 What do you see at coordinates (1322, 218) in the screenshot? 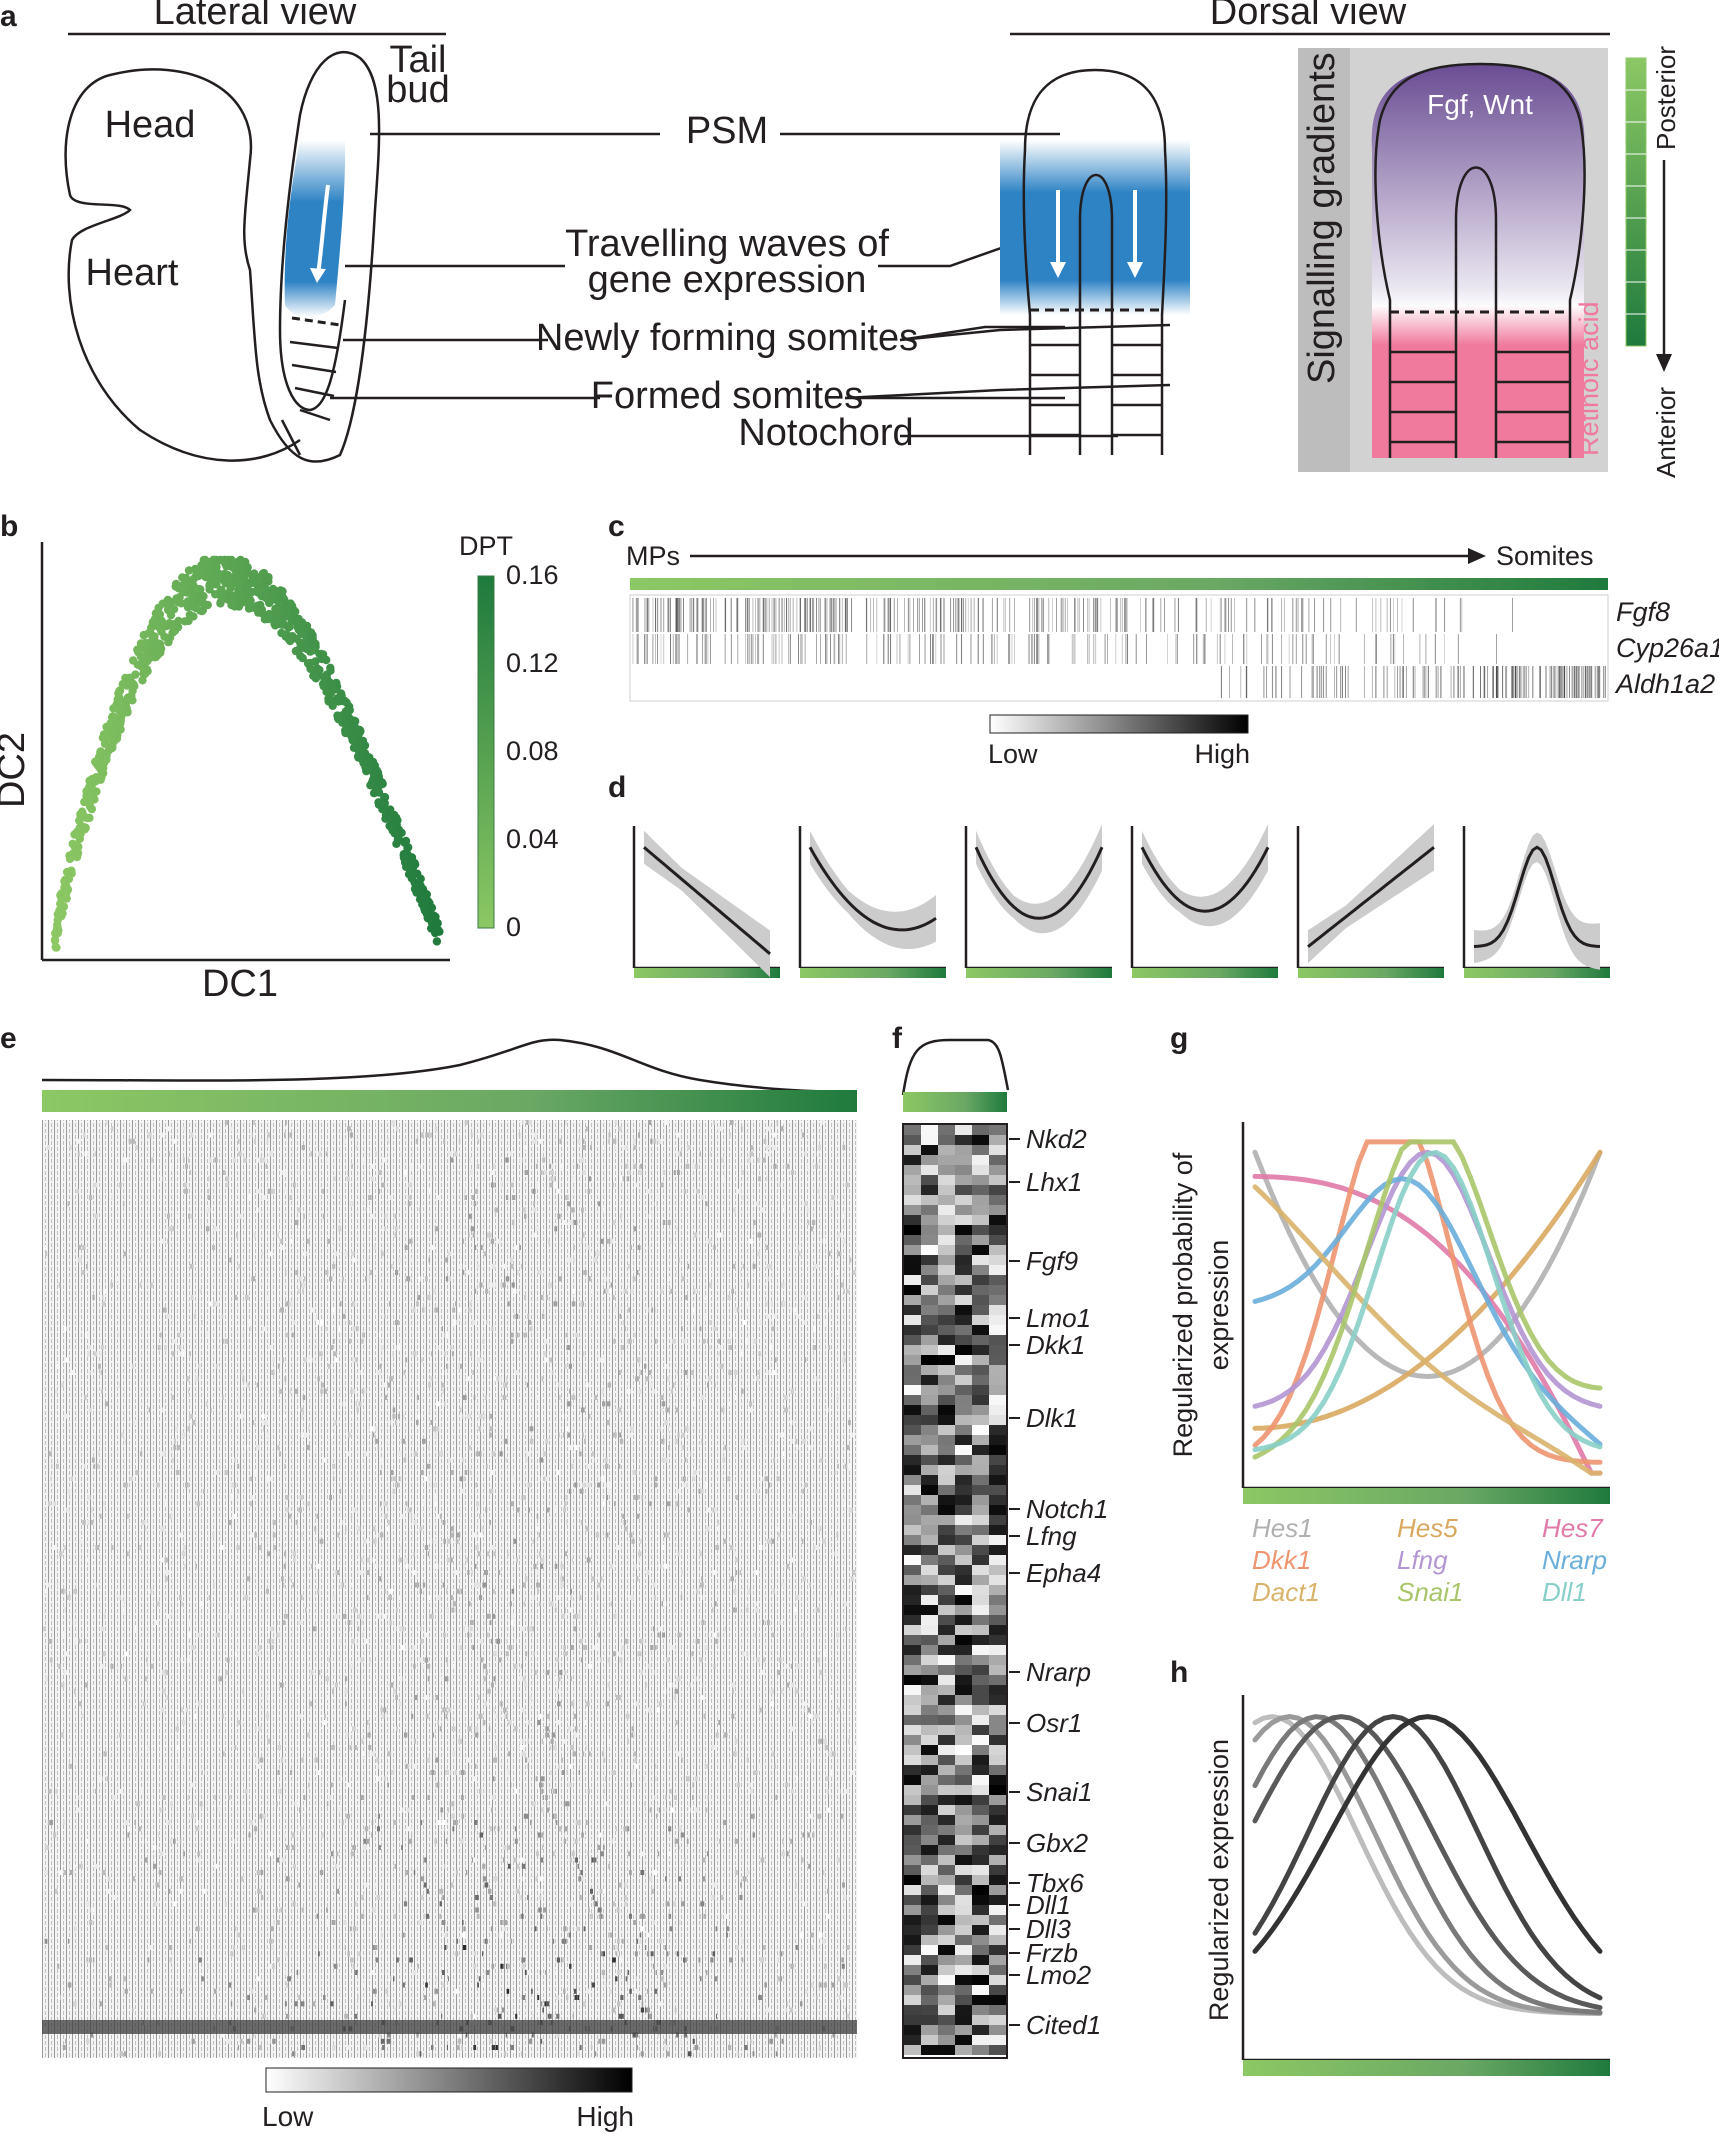
I see `signalling-label: Signalling gradients` at bounding box center [1322, 218].